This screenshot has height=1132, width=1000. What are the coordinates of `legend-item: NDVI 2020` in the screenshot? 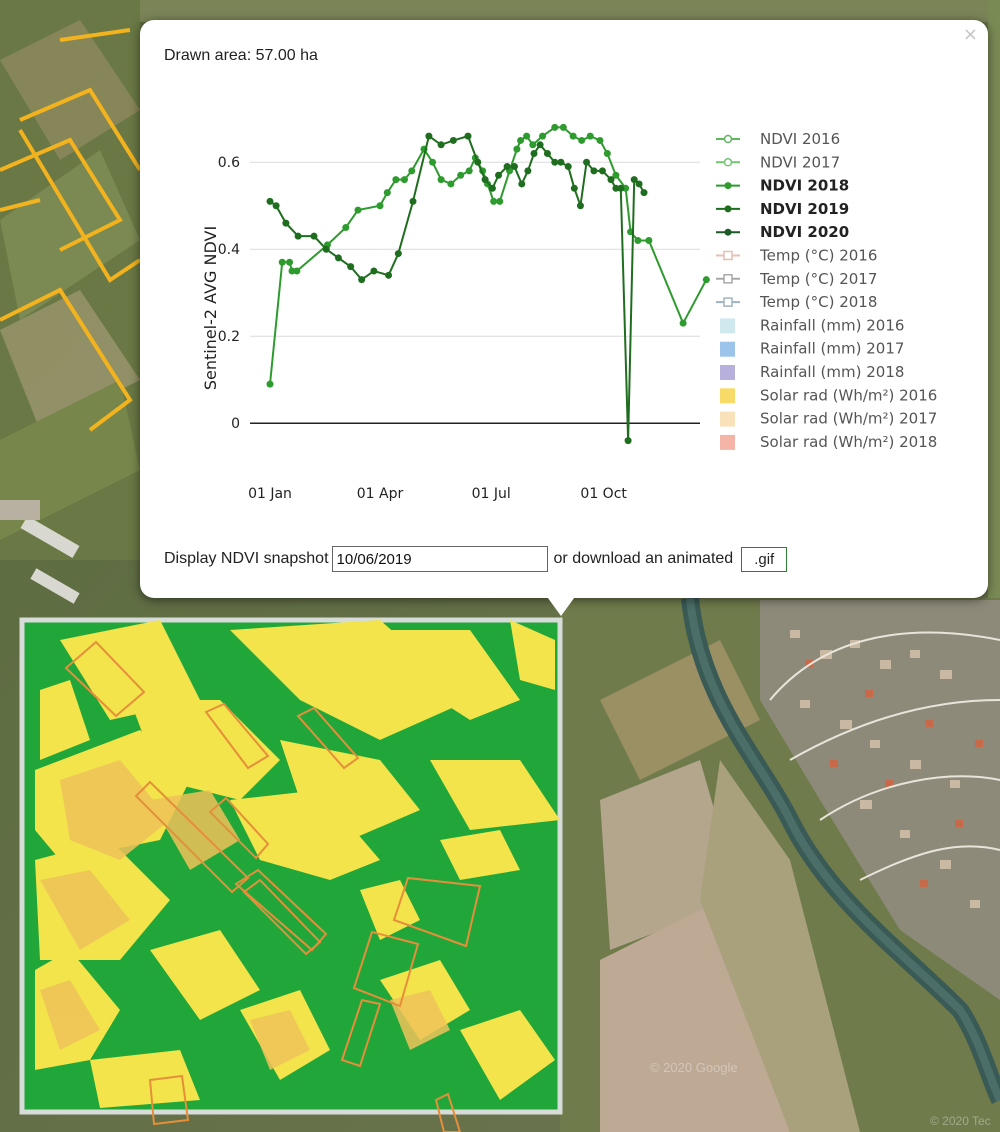 It's located at (782, 232).